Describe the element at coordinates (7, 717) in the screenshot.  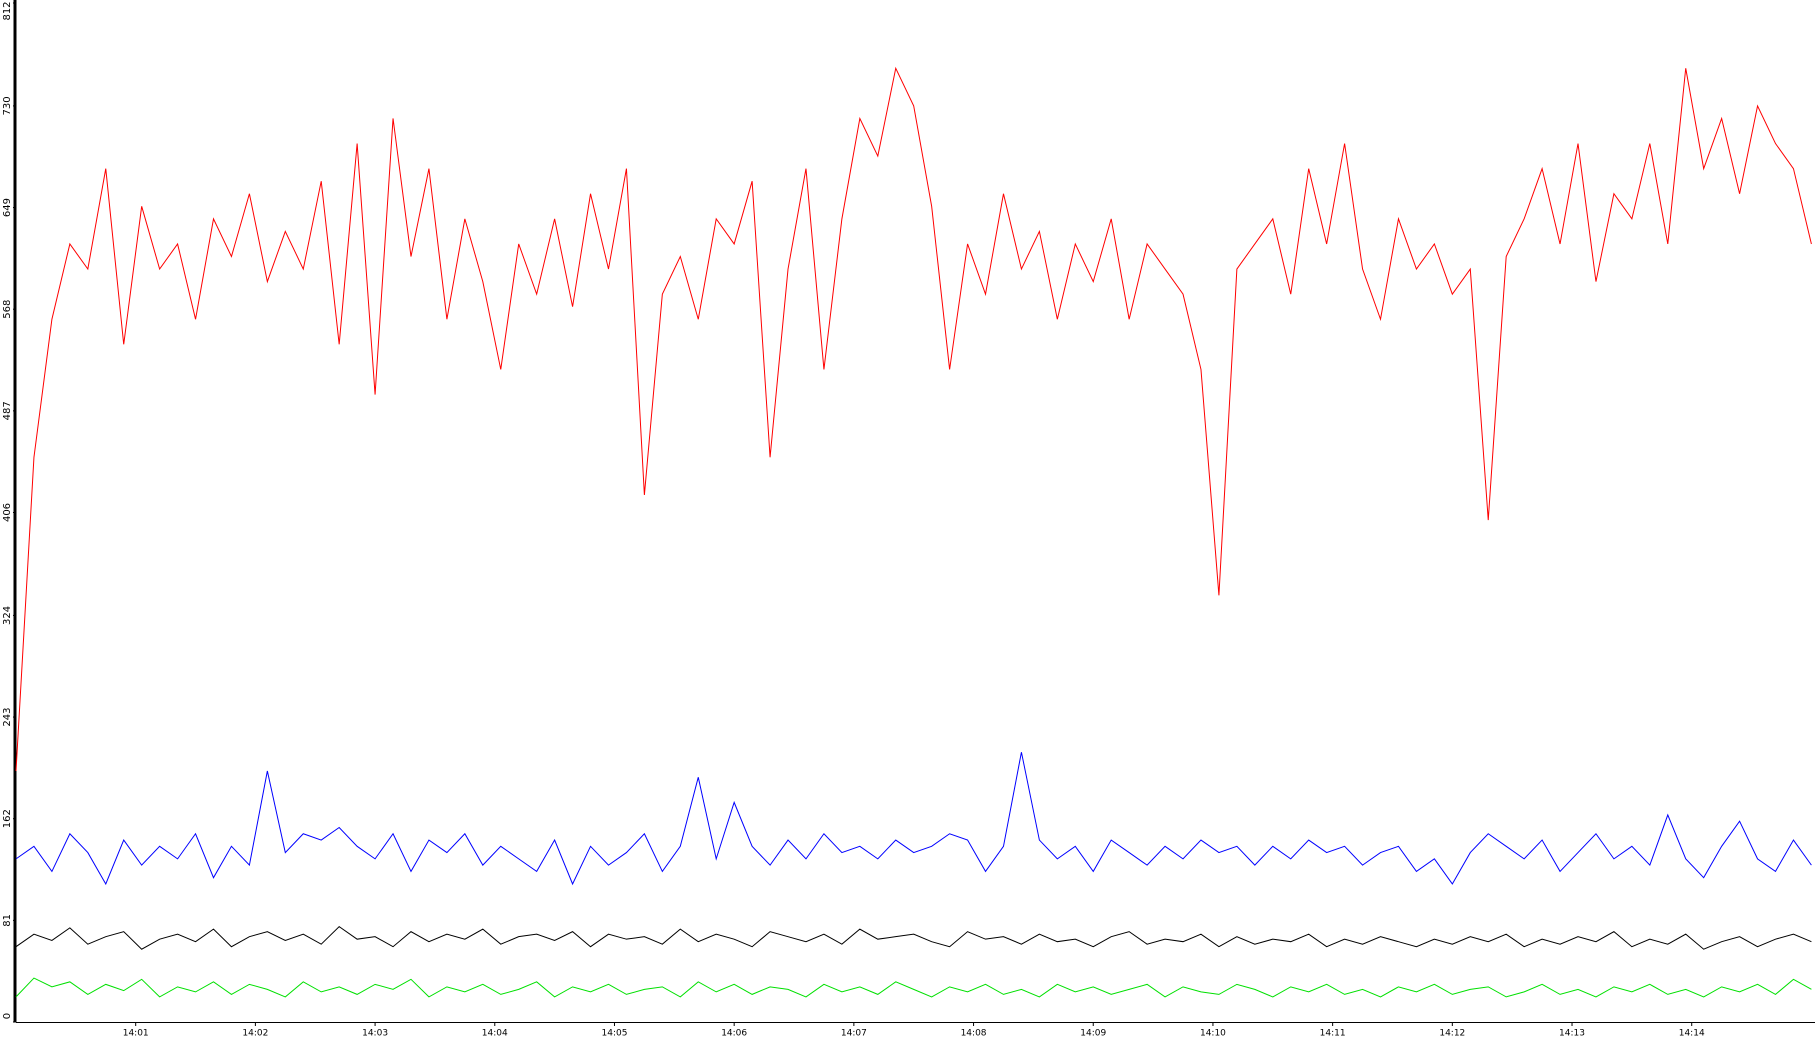
I see `y-tick-label: 243` at that location.